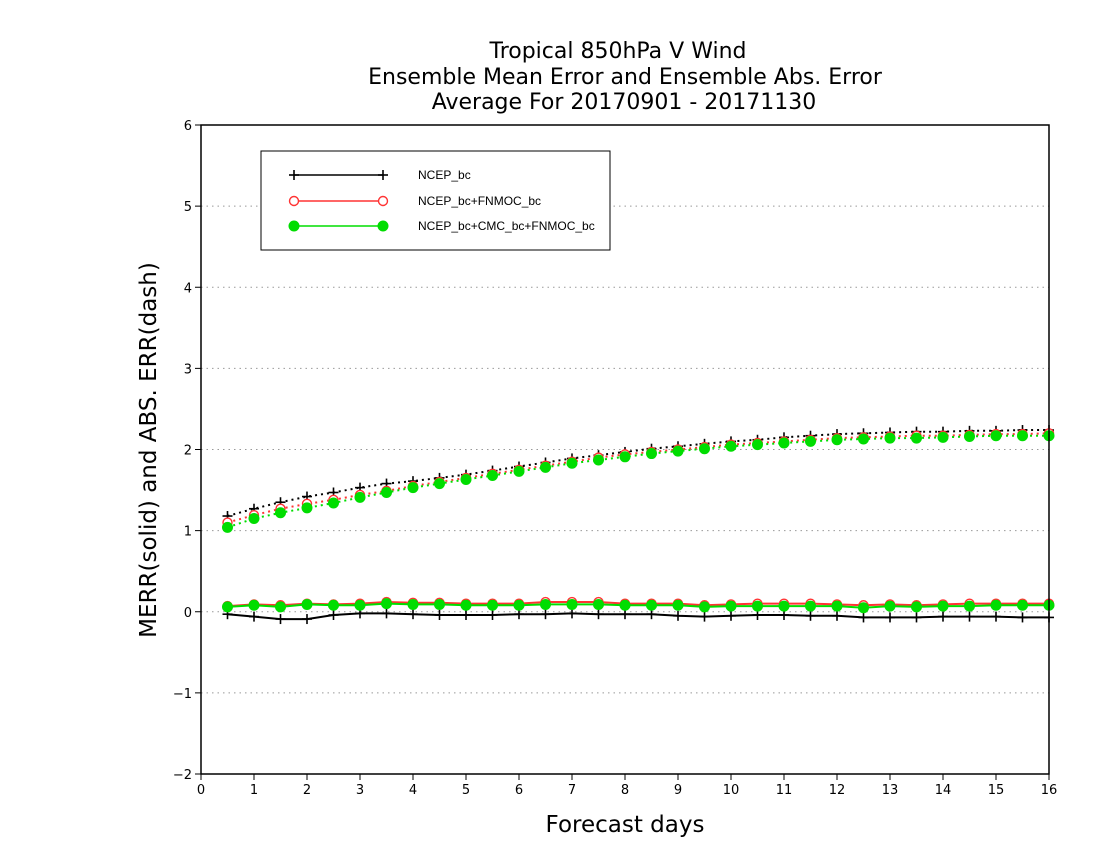 Image resolution: width=1100 pixels, height=850 pixels. Describe the element at coordinates (624, 102) in the screenshot. I see `title-line-3: Average For 20170901 - 20171130` at that location.